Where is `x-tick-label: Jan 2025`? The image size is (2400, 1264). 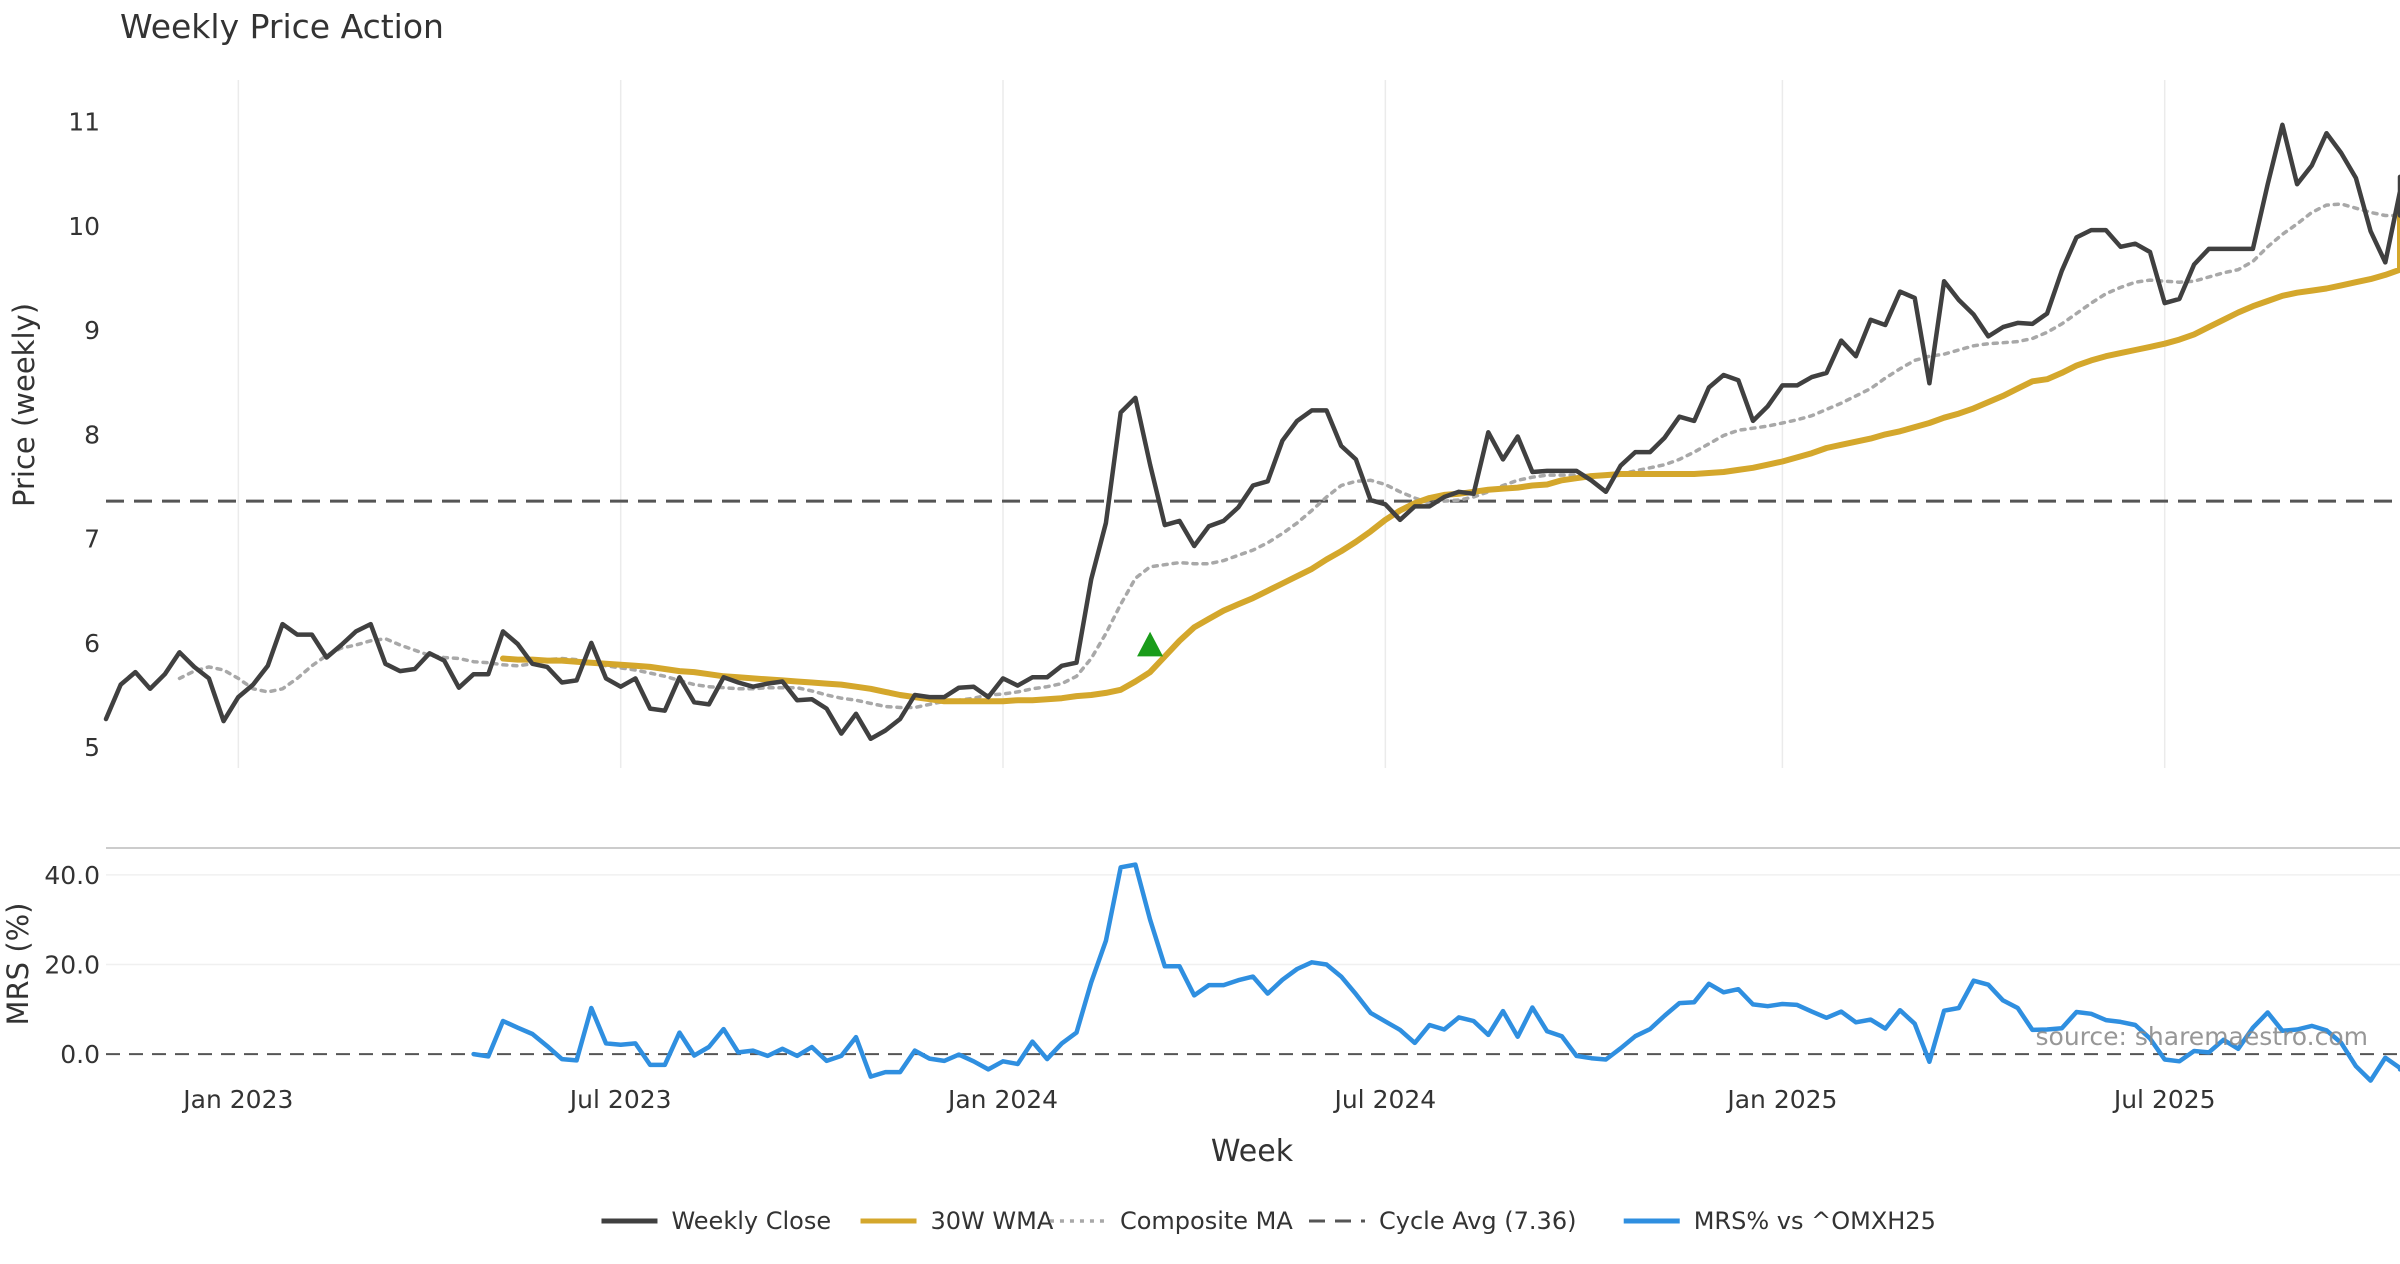 x-tick-label: Jan 2025 is located at coordinates (1781, 1099).